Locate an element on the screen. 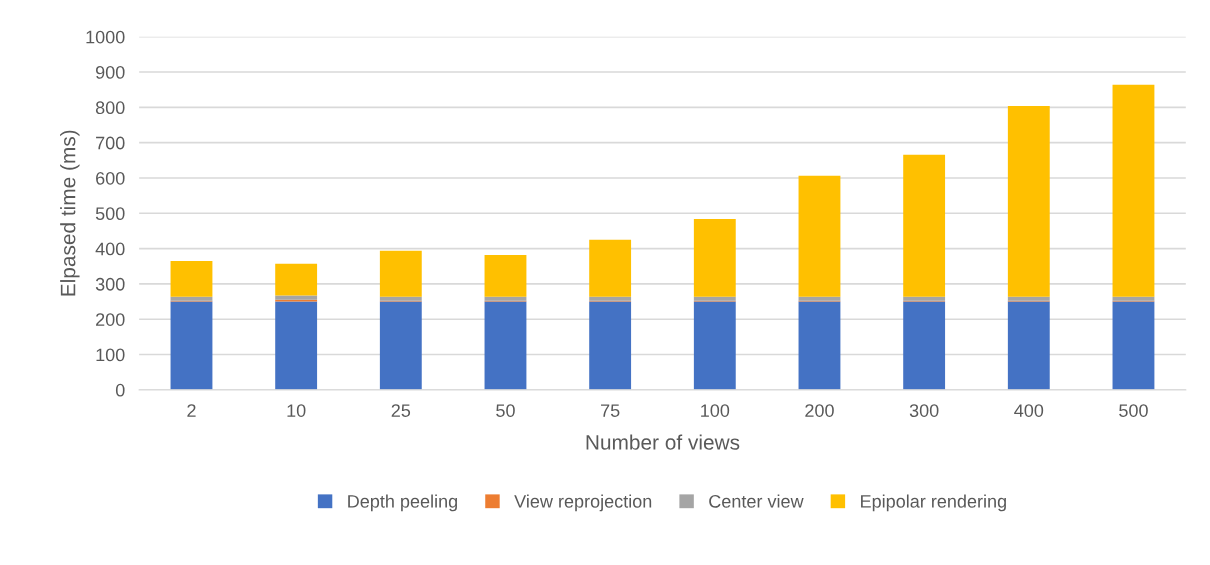 The height and width of the screenshot is (565, 1210). x-axis-title: Number of views is located at coordinates (663, 442).